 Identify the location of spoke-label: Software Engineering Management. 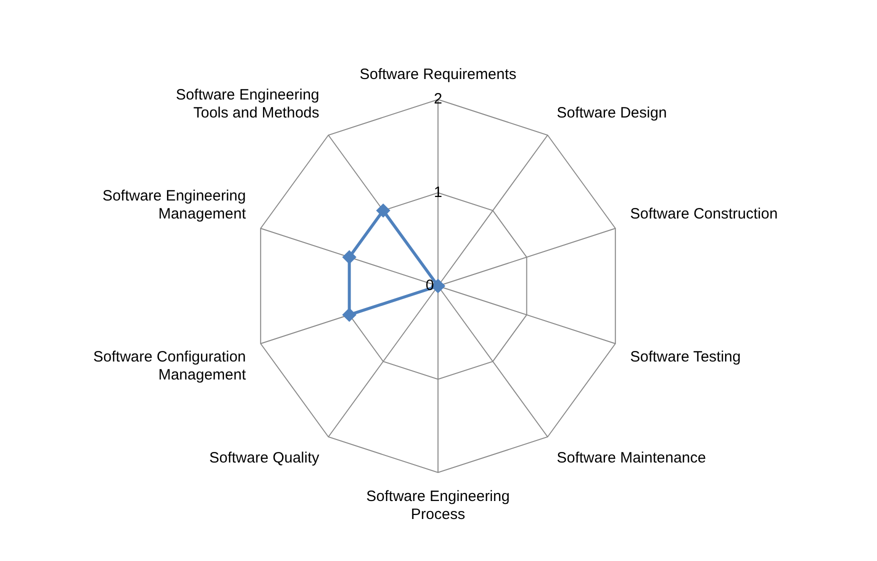
(174, 205).